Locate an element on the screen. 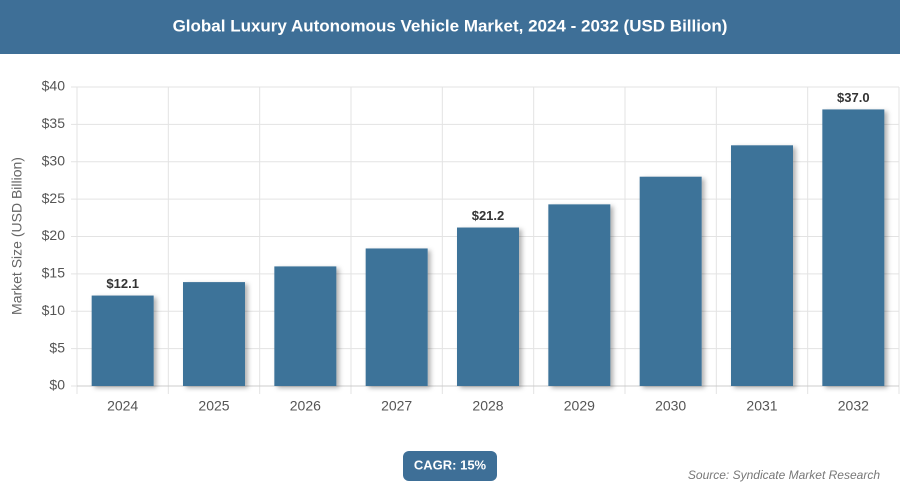  y-tick-label: $15 is located at coordinates (54, 273).